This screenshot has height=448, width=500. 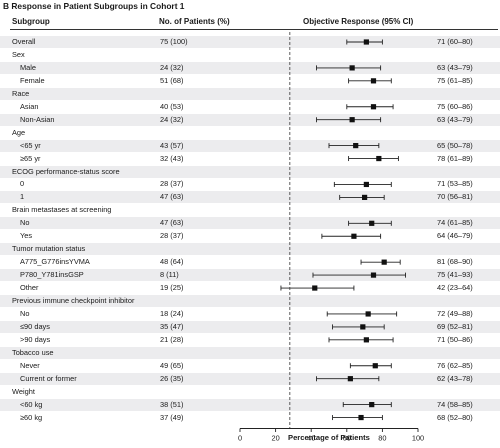 What do you see at coordinates (250, 301) in the screenshot?
I see `subgroup-header-row: Previous immune checkpoint inhibitor` at bounding box center [250, 301].